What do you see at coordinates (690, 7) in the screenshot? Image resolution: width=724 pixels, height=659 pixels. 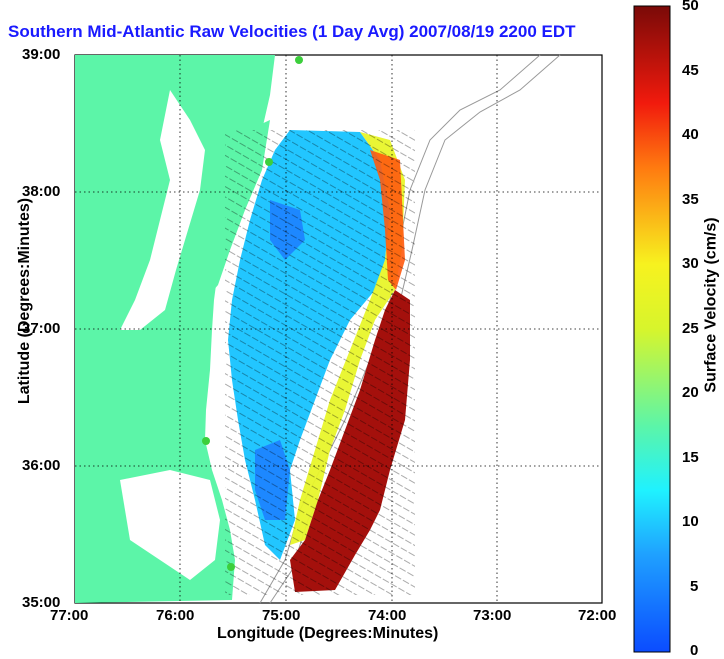 I see `colorbar-tick: 50` at bounding box center [690, 7].